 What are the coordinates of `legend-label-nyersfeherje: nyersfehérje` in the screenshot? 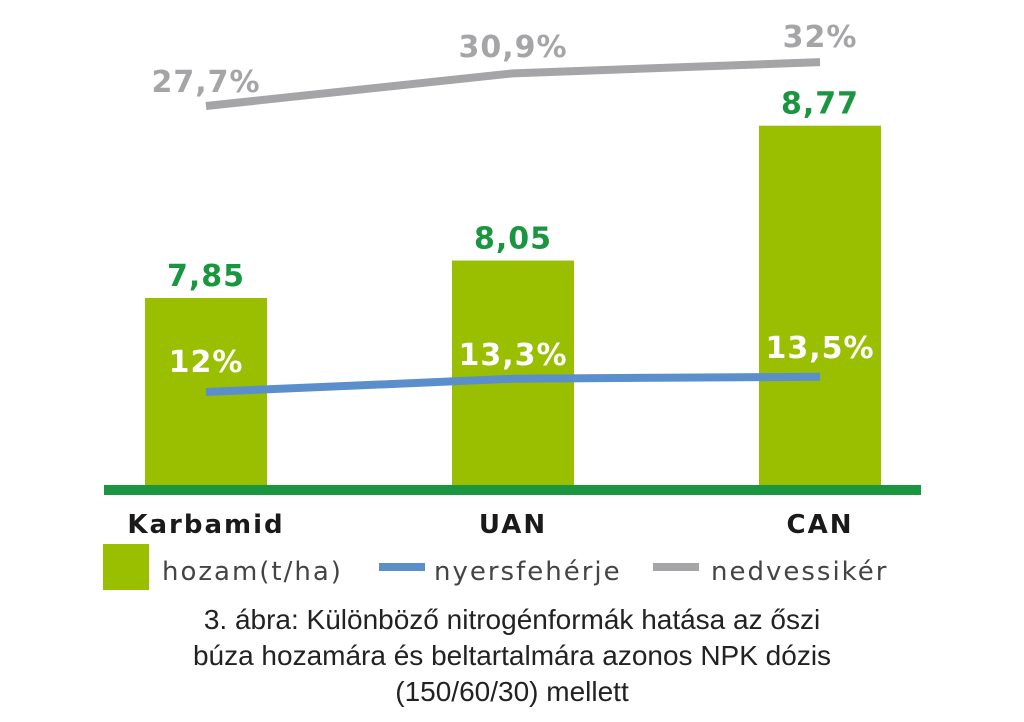 It's located at (528, 572).